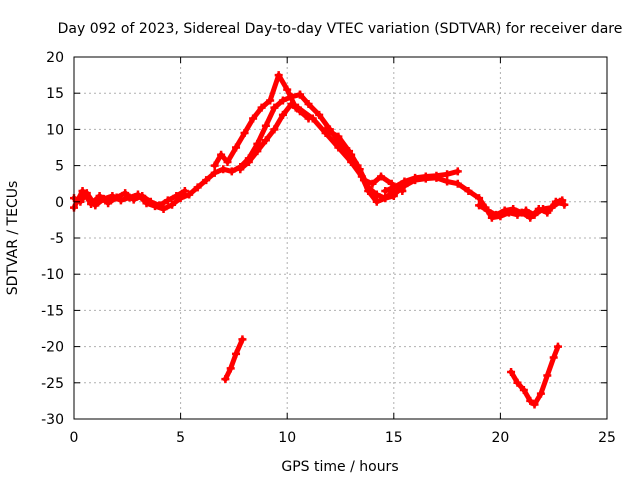  I want to click on x-tick-label: 5, so click(180, 438).